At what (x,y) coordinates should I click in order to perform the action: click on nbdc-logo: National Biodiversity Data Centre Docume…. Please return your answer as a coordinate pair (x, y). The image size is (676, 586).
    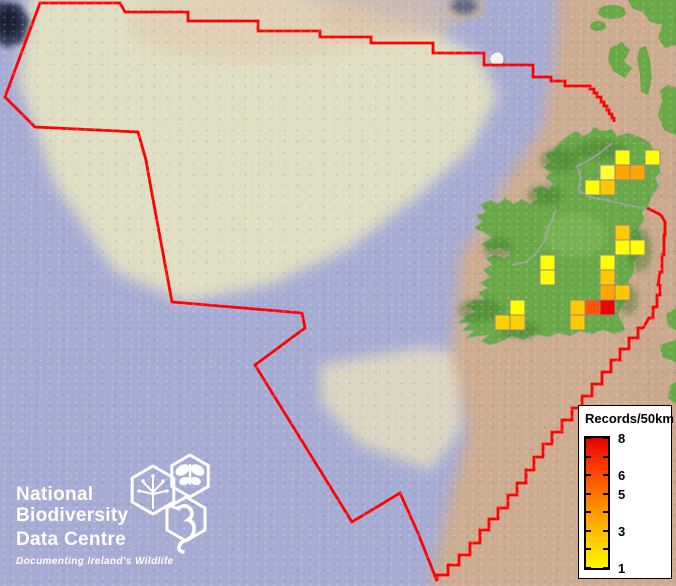
    Looking at the image, I should click on (113, 510).